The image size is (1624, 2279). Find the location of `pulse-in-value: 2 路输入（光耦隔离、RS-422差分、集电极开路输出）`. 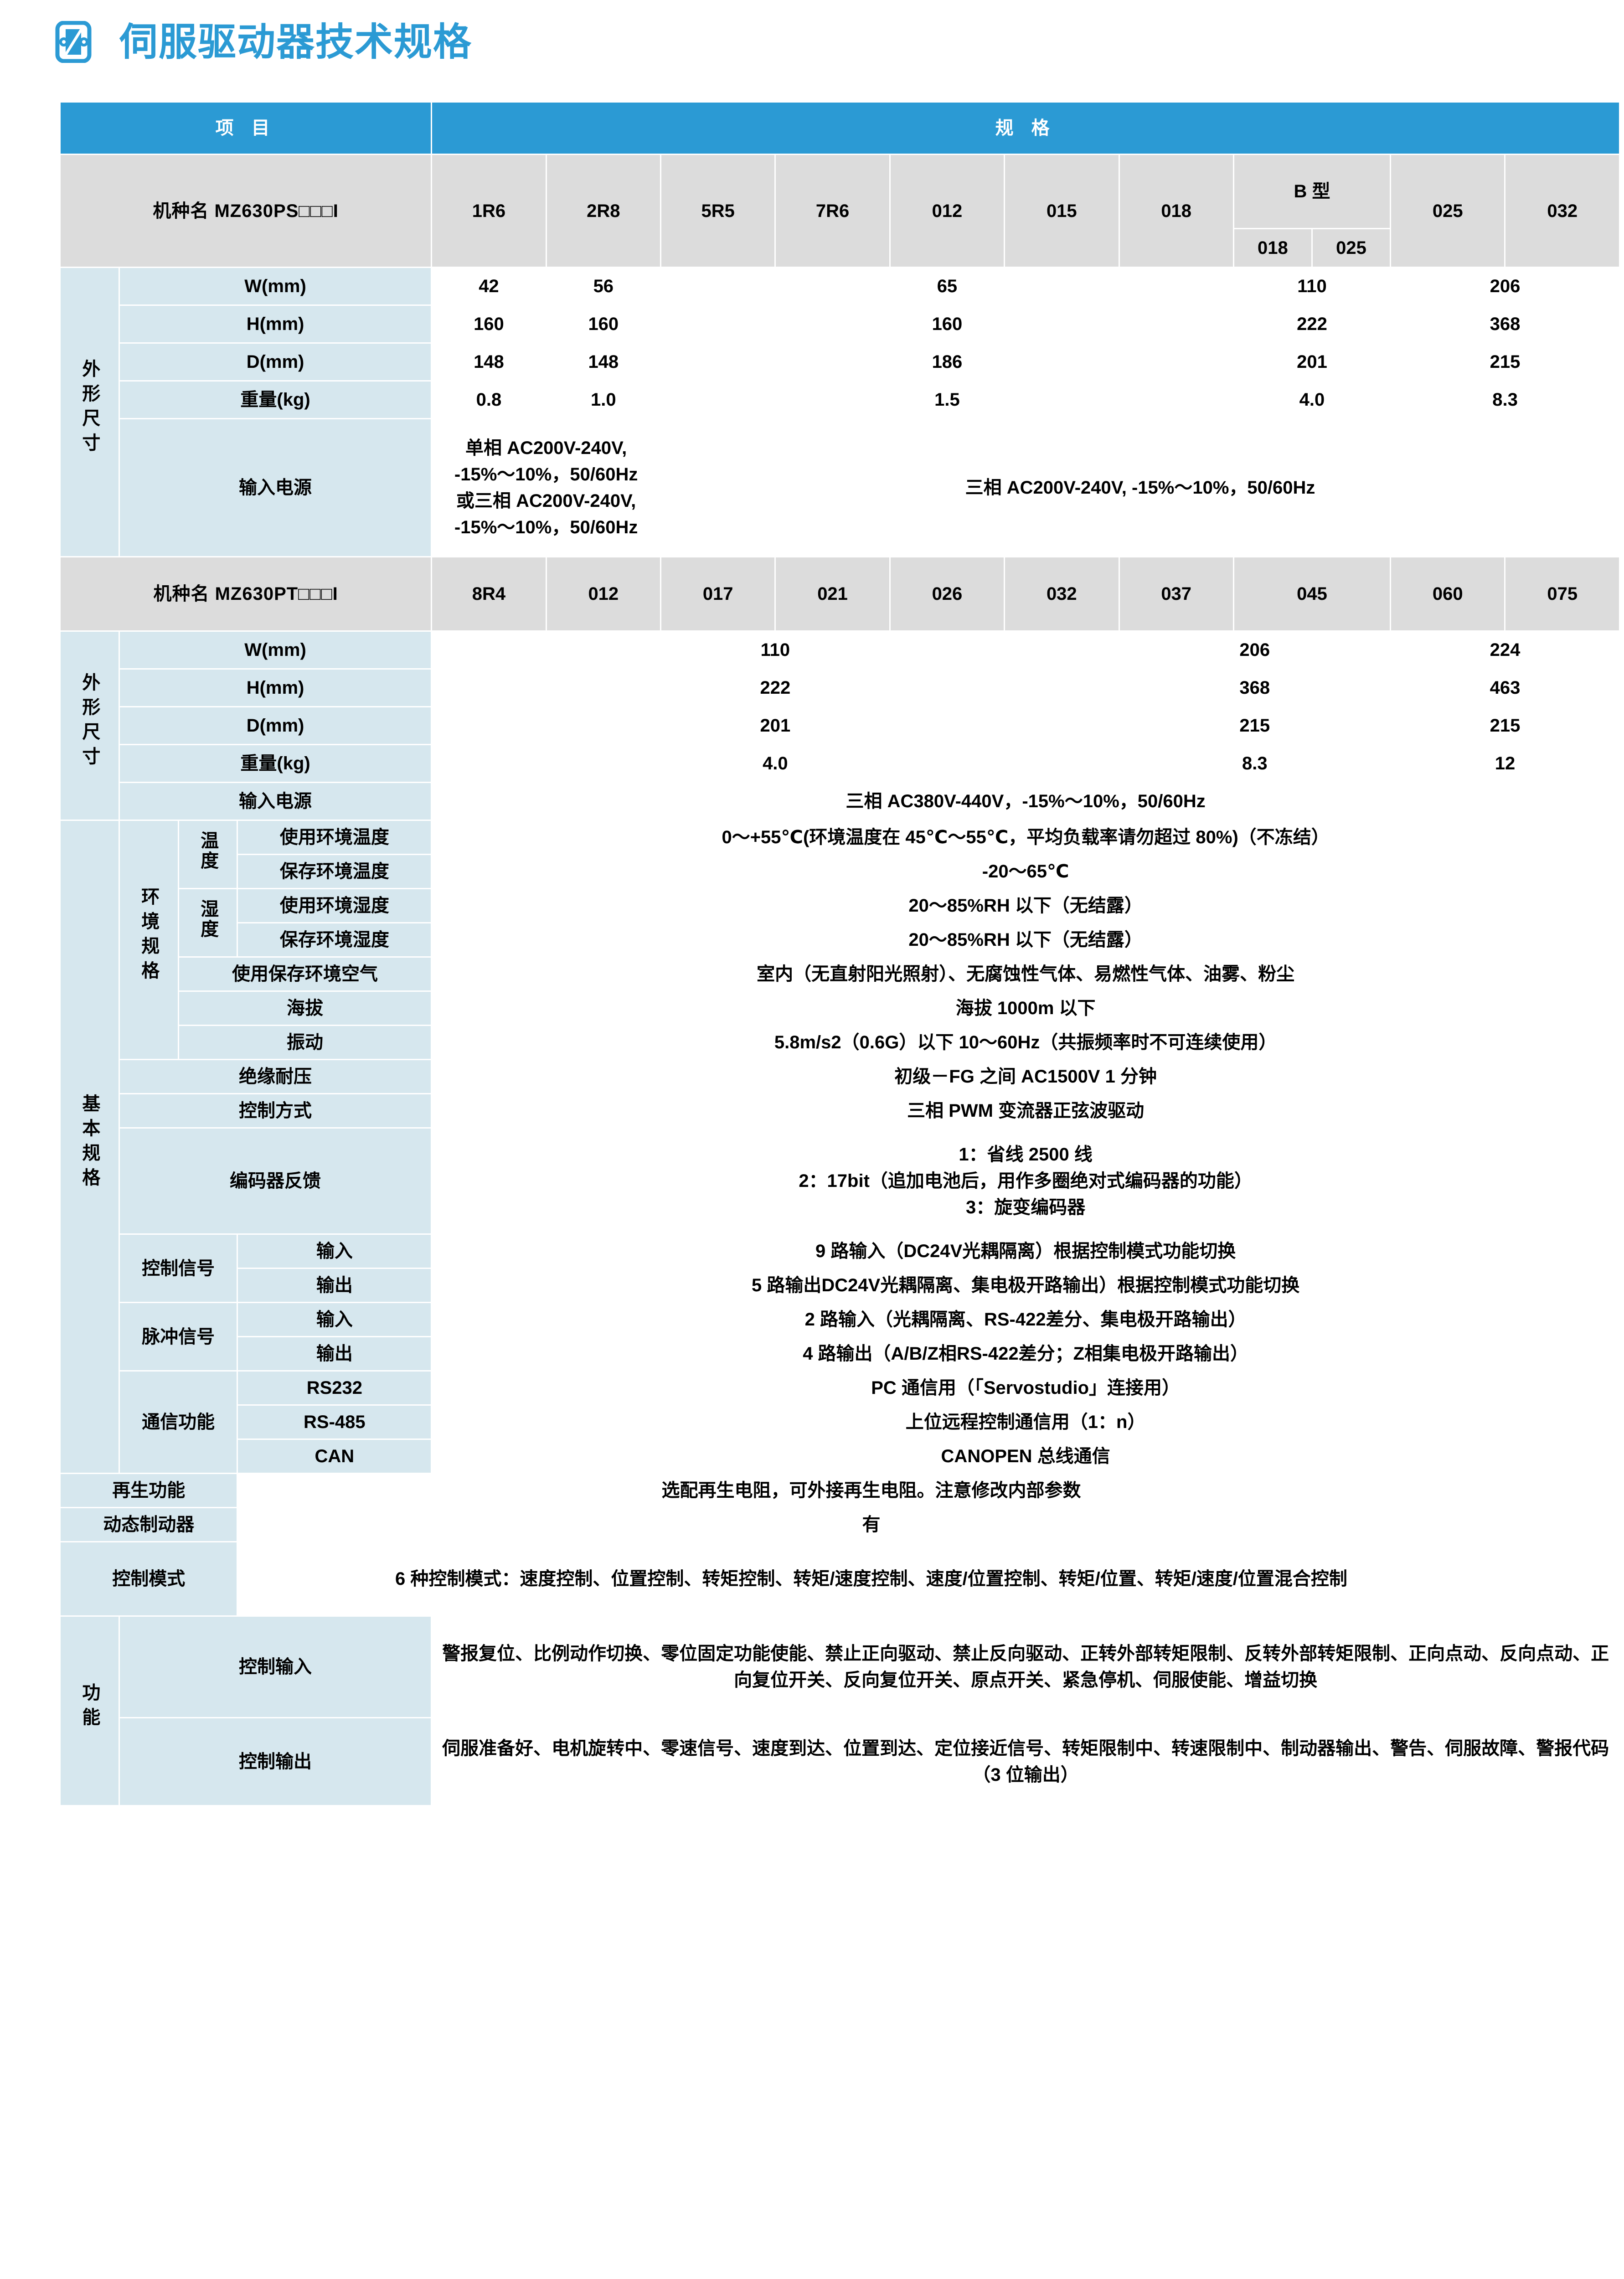

pulse-in-value: 2 路输入（光耦隔离、RS-422差分、集电极开路输出） is located at coordinates (1025, 1319).